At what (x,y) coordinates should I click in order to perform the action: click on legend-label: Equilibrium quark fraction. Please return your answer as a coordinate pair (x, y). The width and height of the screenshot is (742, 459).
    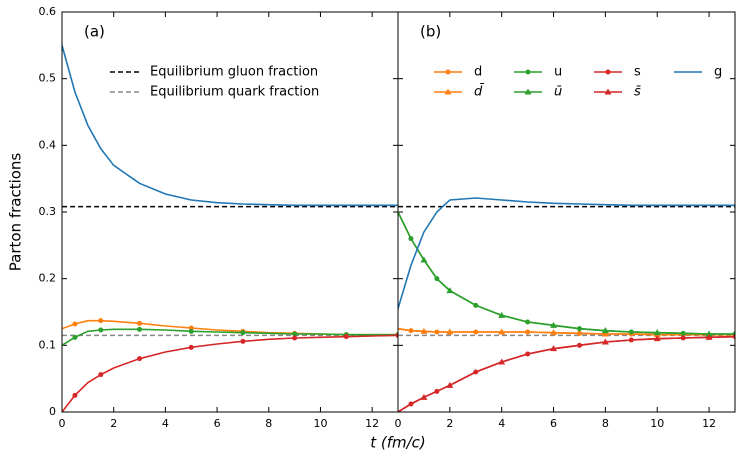
    Looking at the image, I should click on (234, 92).